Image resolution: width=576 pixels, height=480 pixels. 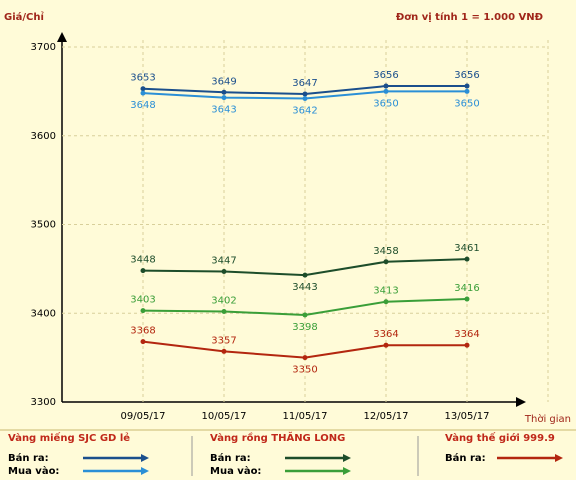 I want to click on data-label: 3643, so click(x=223, y=110).